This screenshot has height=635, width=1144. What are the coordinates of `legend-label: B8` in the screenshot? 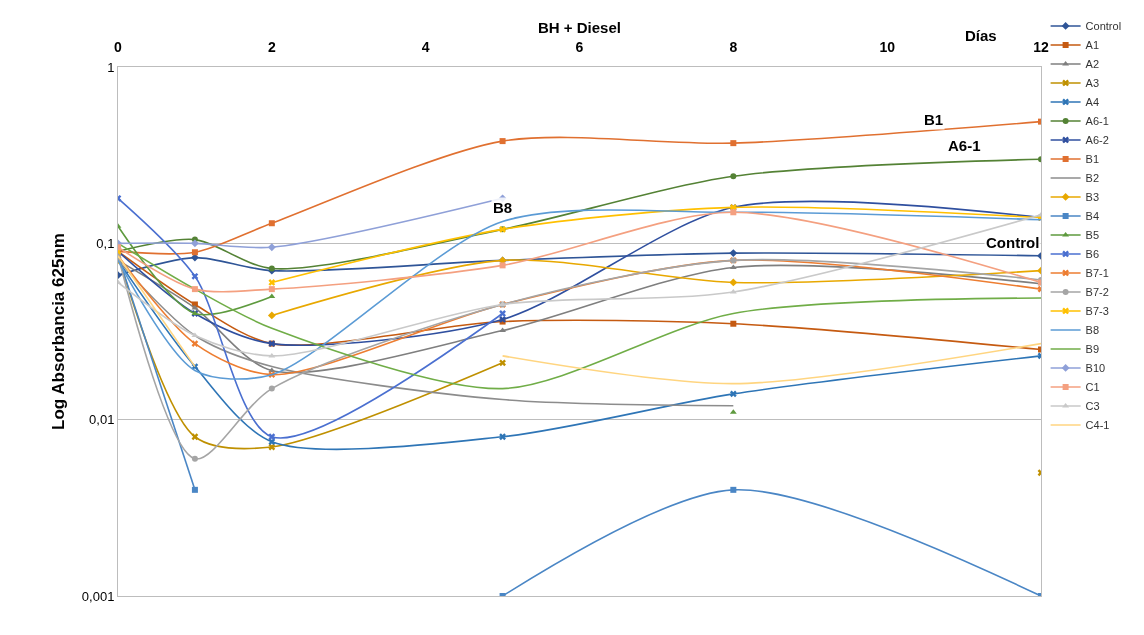 It's located at (1092, 330).